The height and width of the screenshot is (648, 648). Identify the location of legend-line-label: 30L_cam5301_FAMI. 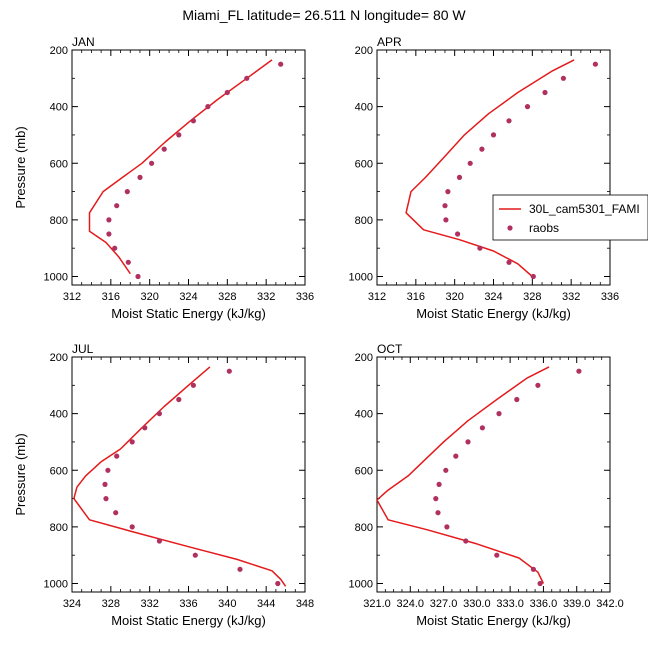
(584, 209).